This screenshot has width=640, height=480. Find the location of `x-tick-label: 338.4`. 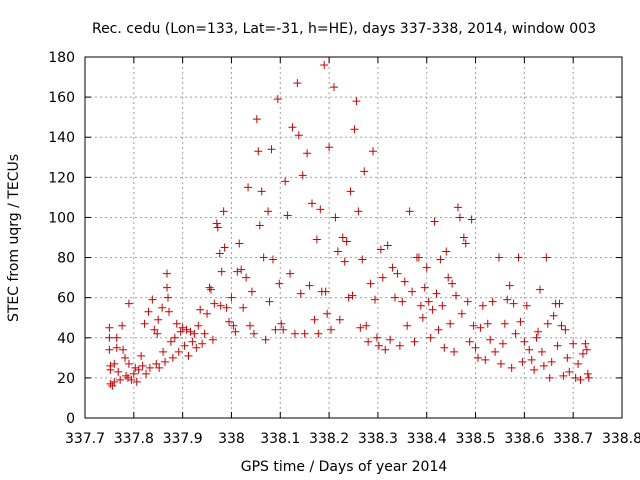

x-tick-label: 338.4 is located at coordinates (427, 439).